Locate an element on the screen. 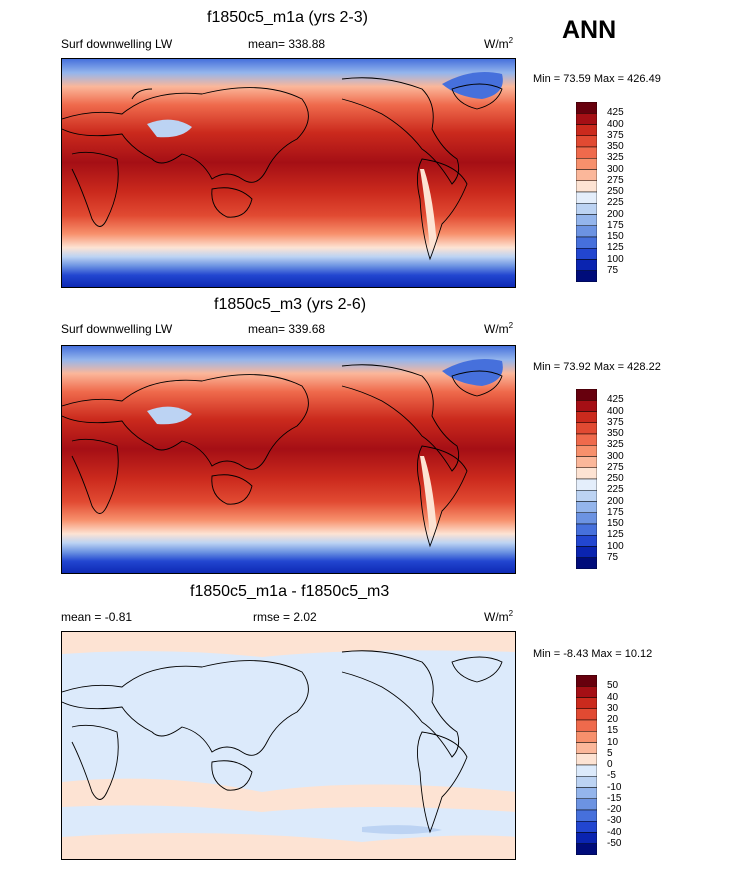 The height and width of the screenshot is (872, 733). panel3-colorbar is located at coordinates (586, 765).